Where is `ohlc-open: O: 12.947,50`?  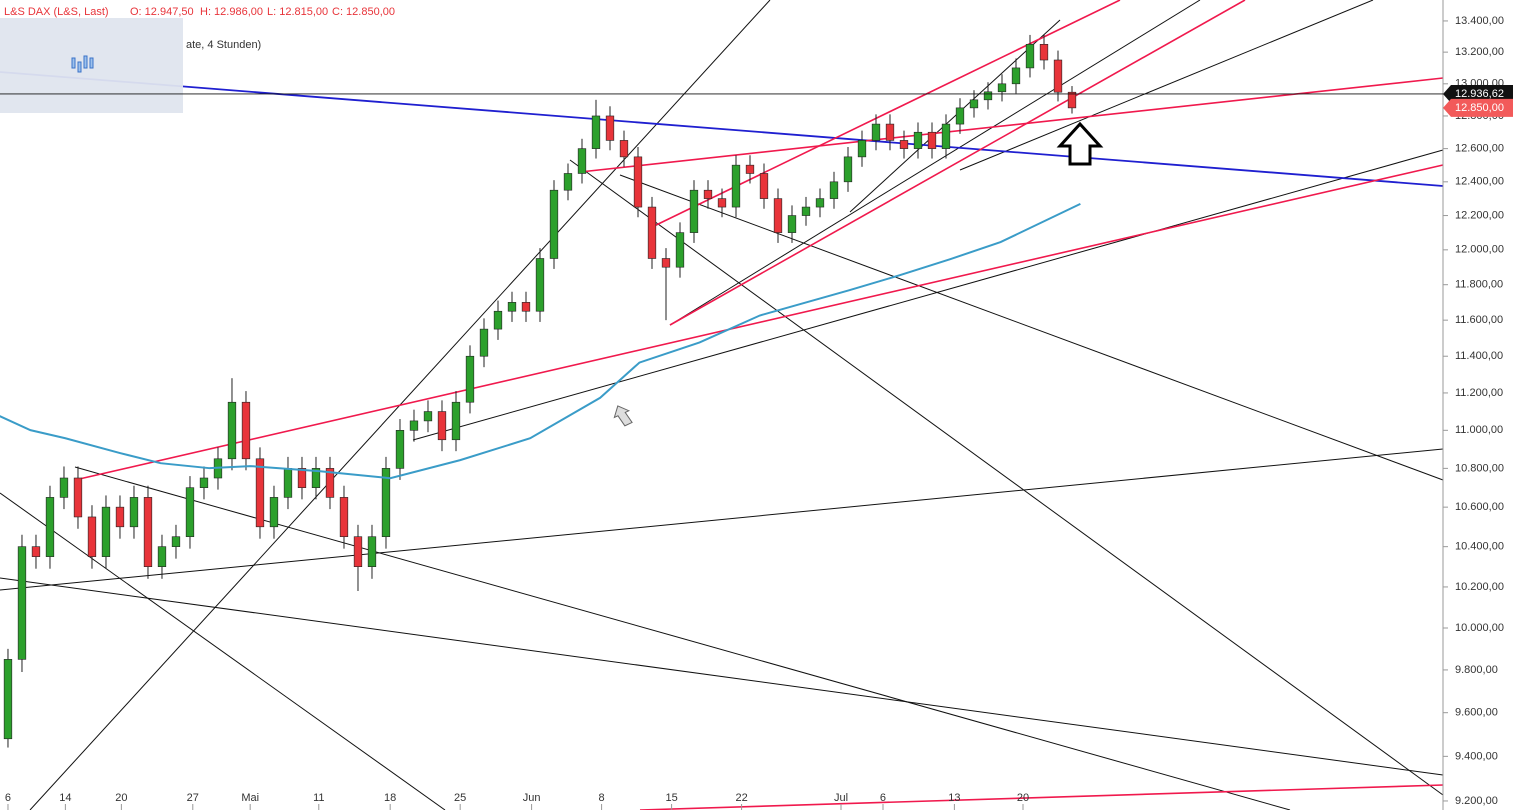 ohlc-open: O: 12.947,50 is located at coordinates (162, 12).